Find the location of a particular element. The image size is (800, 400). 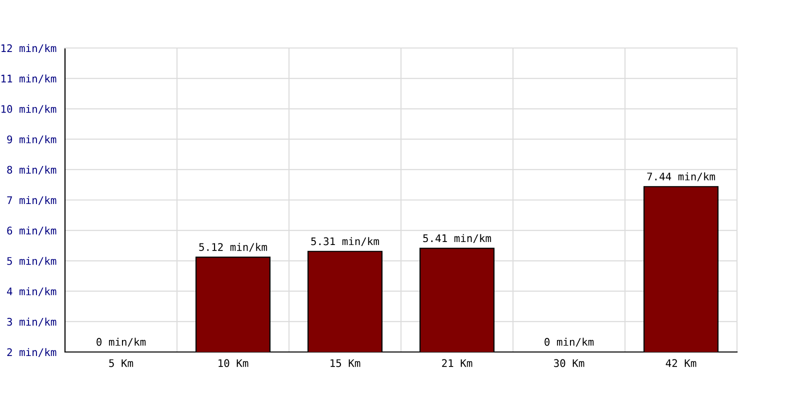

data-label: 5.41 min/km is located at coordinates (457, 238).